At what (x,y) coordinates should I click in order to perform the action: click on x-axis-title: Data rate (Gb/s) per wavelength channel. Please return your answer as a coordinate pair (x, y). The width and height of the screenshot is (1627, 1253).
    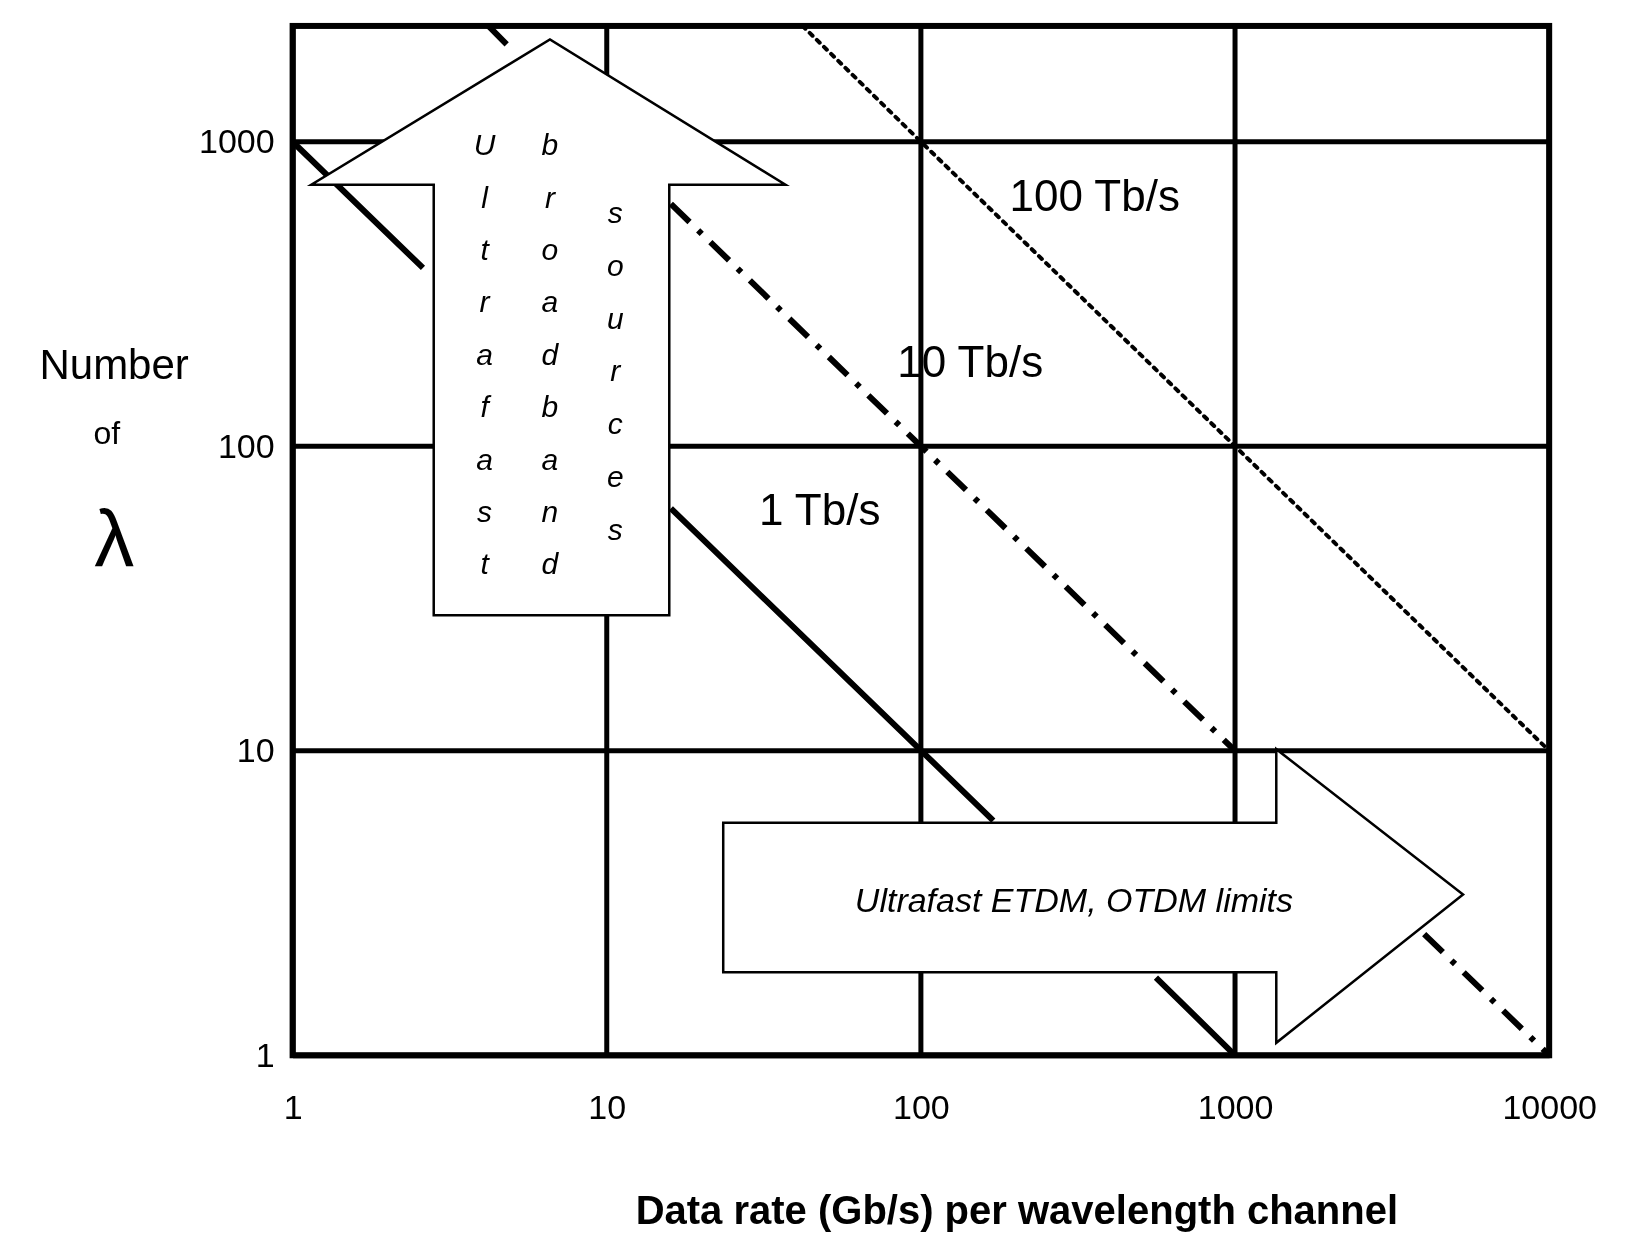
    Looking at the image, I should click on (1017, 1210).